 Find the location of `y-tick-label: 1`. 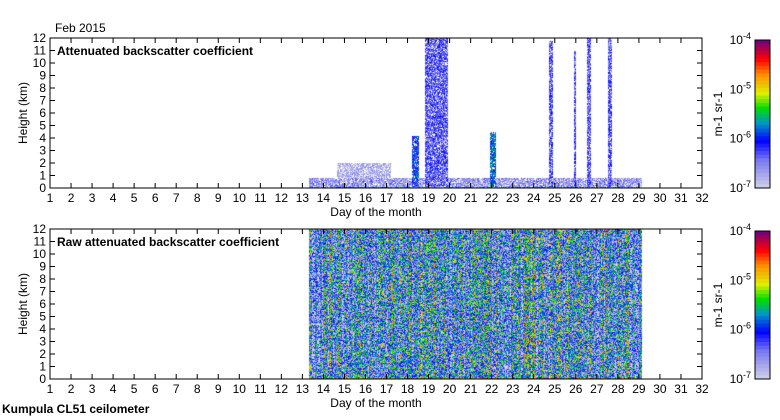

y-tick-label: 1 is located at coordinates (42, 367).